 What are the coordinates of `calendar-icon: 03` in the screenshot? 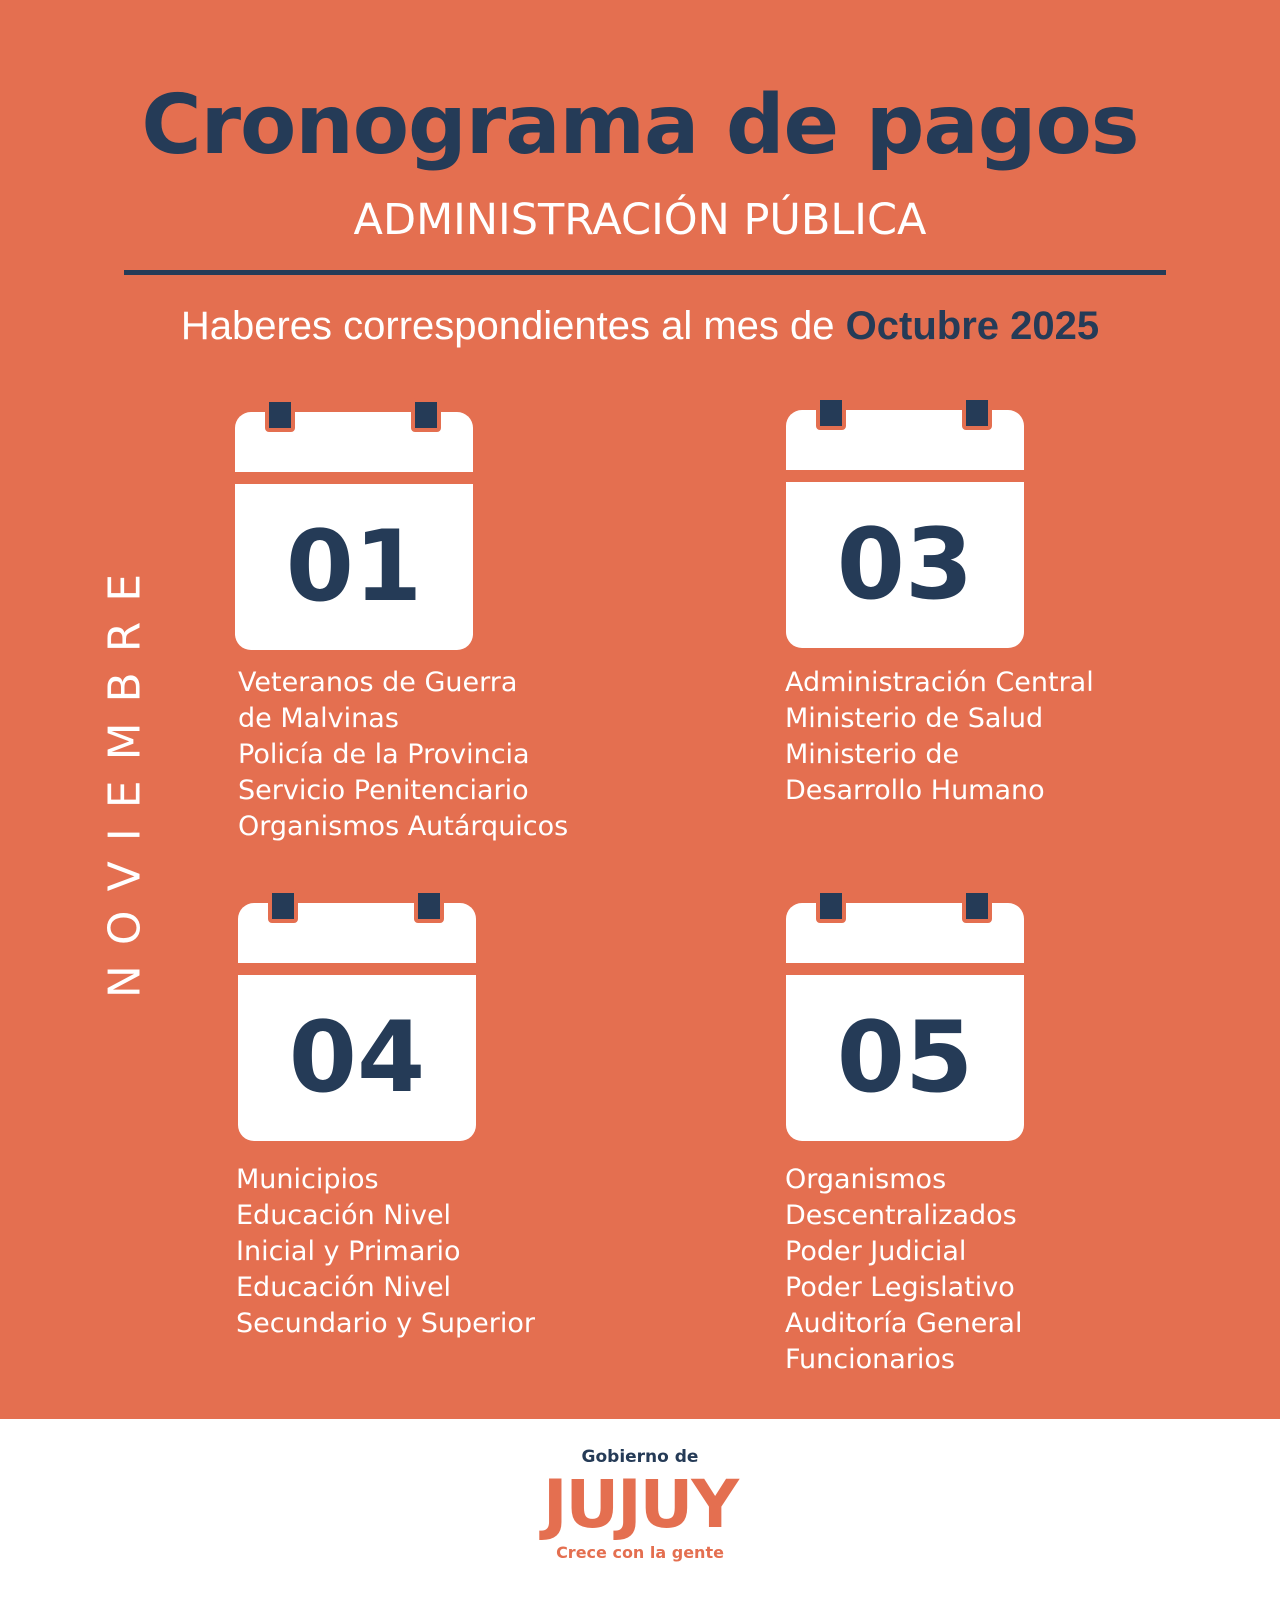 It's located at (905, 522).